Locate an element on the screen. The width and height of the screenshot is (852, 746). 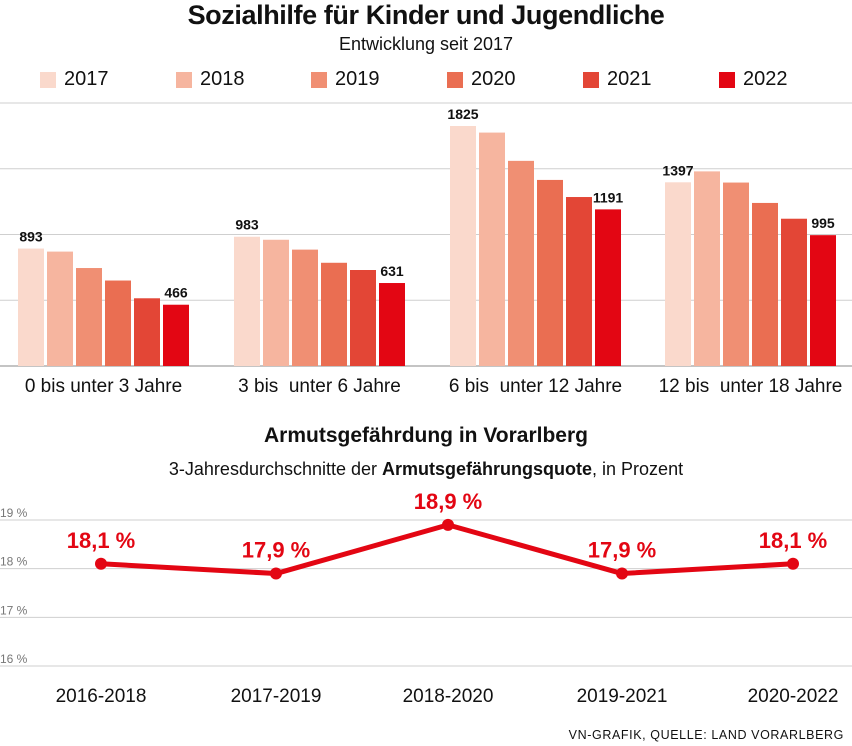
chart-title: Sozialhilfe für Kinder und Jugendliche is located at coordinates (426, 15).